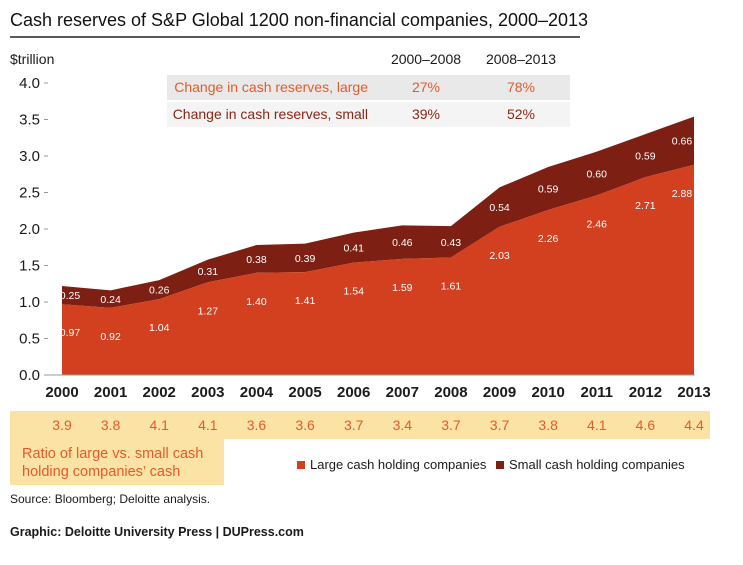 This screenshot has width=743, height=565. Describe the element at coordinates (257, 392) in the screenshot. I see `x-tick-label-2004: 2004` at that location.